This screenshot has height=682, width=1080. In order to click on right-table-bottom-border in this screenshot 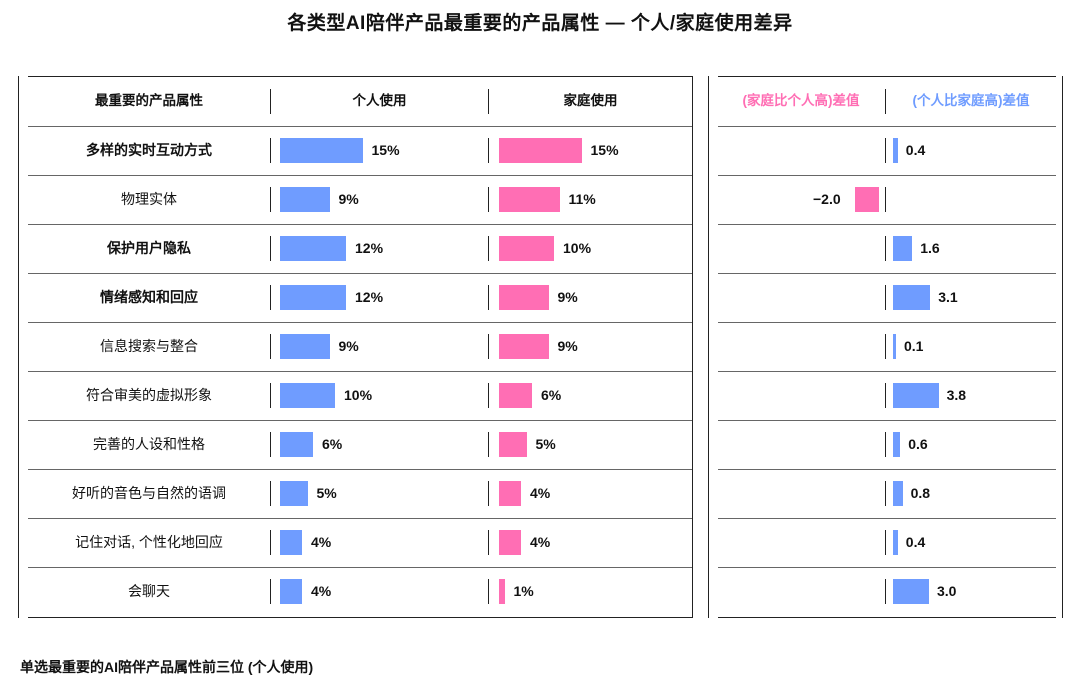, I will do `click(887, 617)`.